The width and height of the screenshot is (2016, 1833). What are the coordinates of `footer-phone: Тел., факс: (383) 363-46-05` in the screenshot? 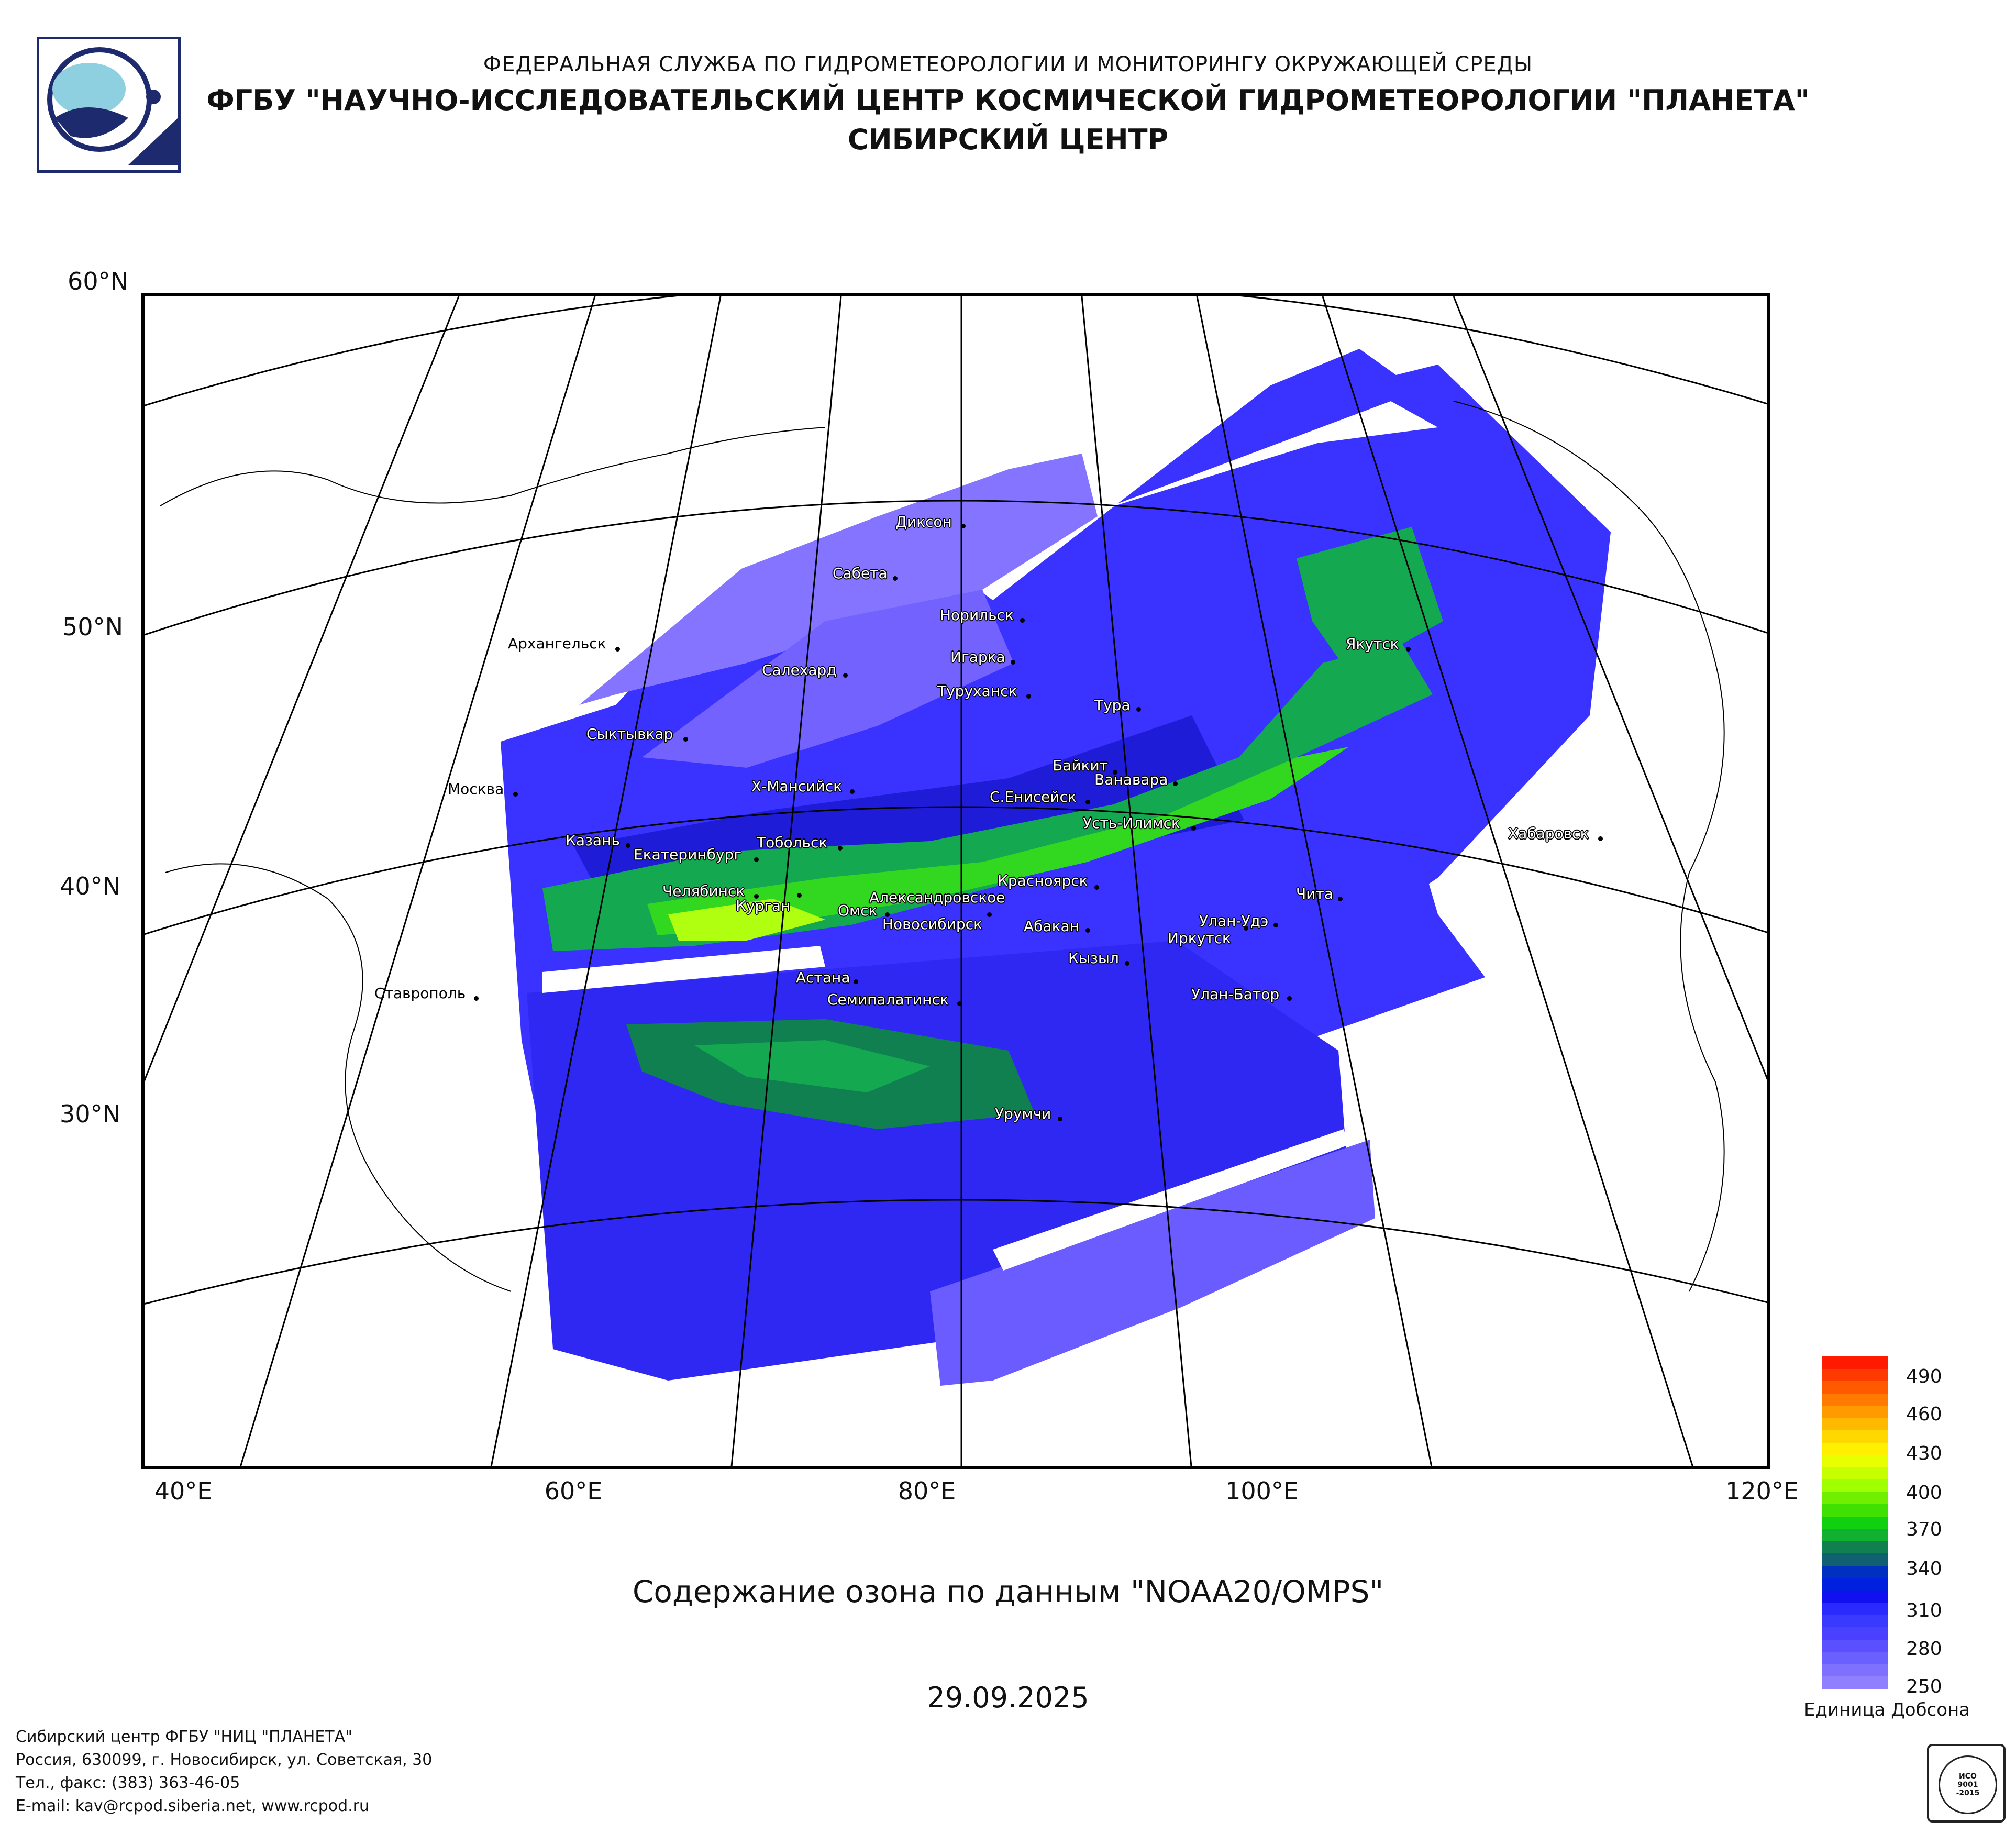 It's located at (128, 1783).